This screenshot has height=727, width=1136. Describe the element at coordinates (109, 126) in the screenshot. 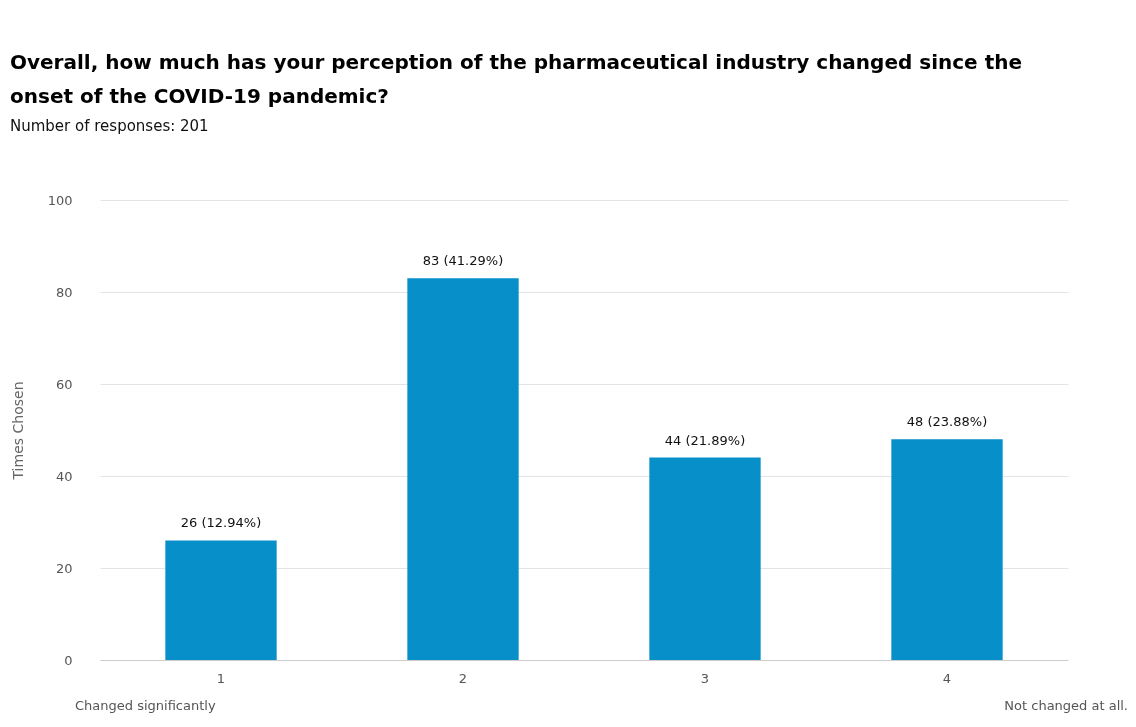

I see `chart-subtitle: Number of responses: 201` at that location.